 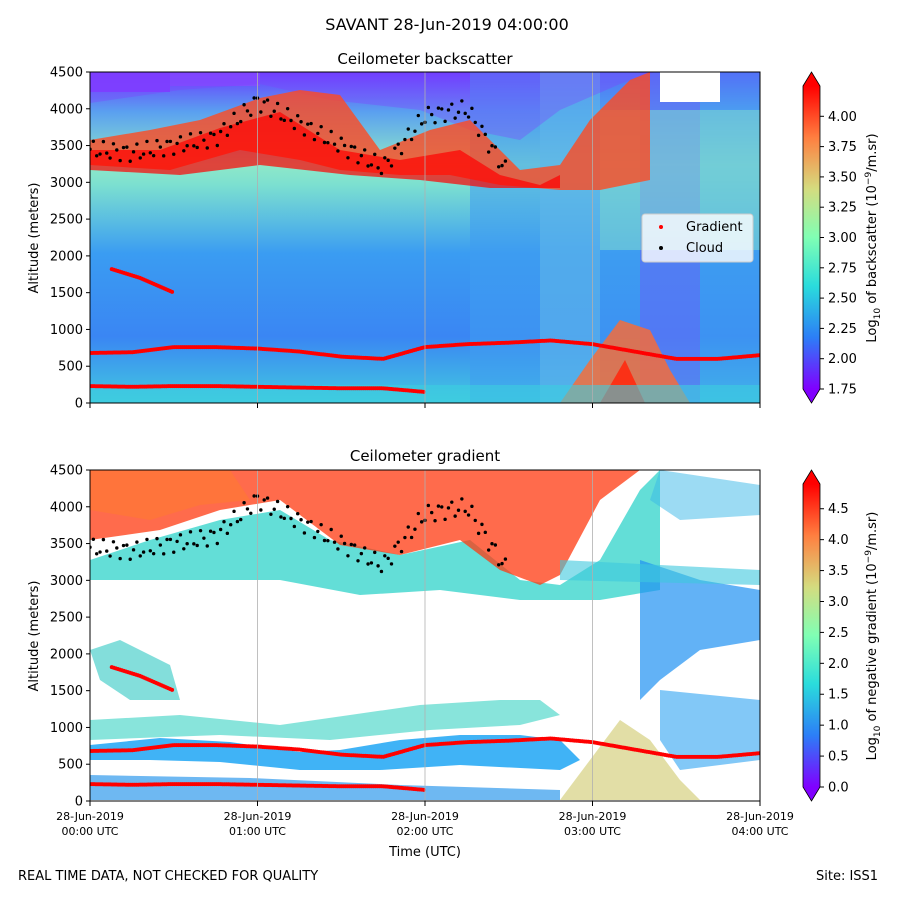 What do you see at coordinates (425, 330) in the screenshot?
I see `backscatter-gradient-markers` at bounding box center [425, 330].